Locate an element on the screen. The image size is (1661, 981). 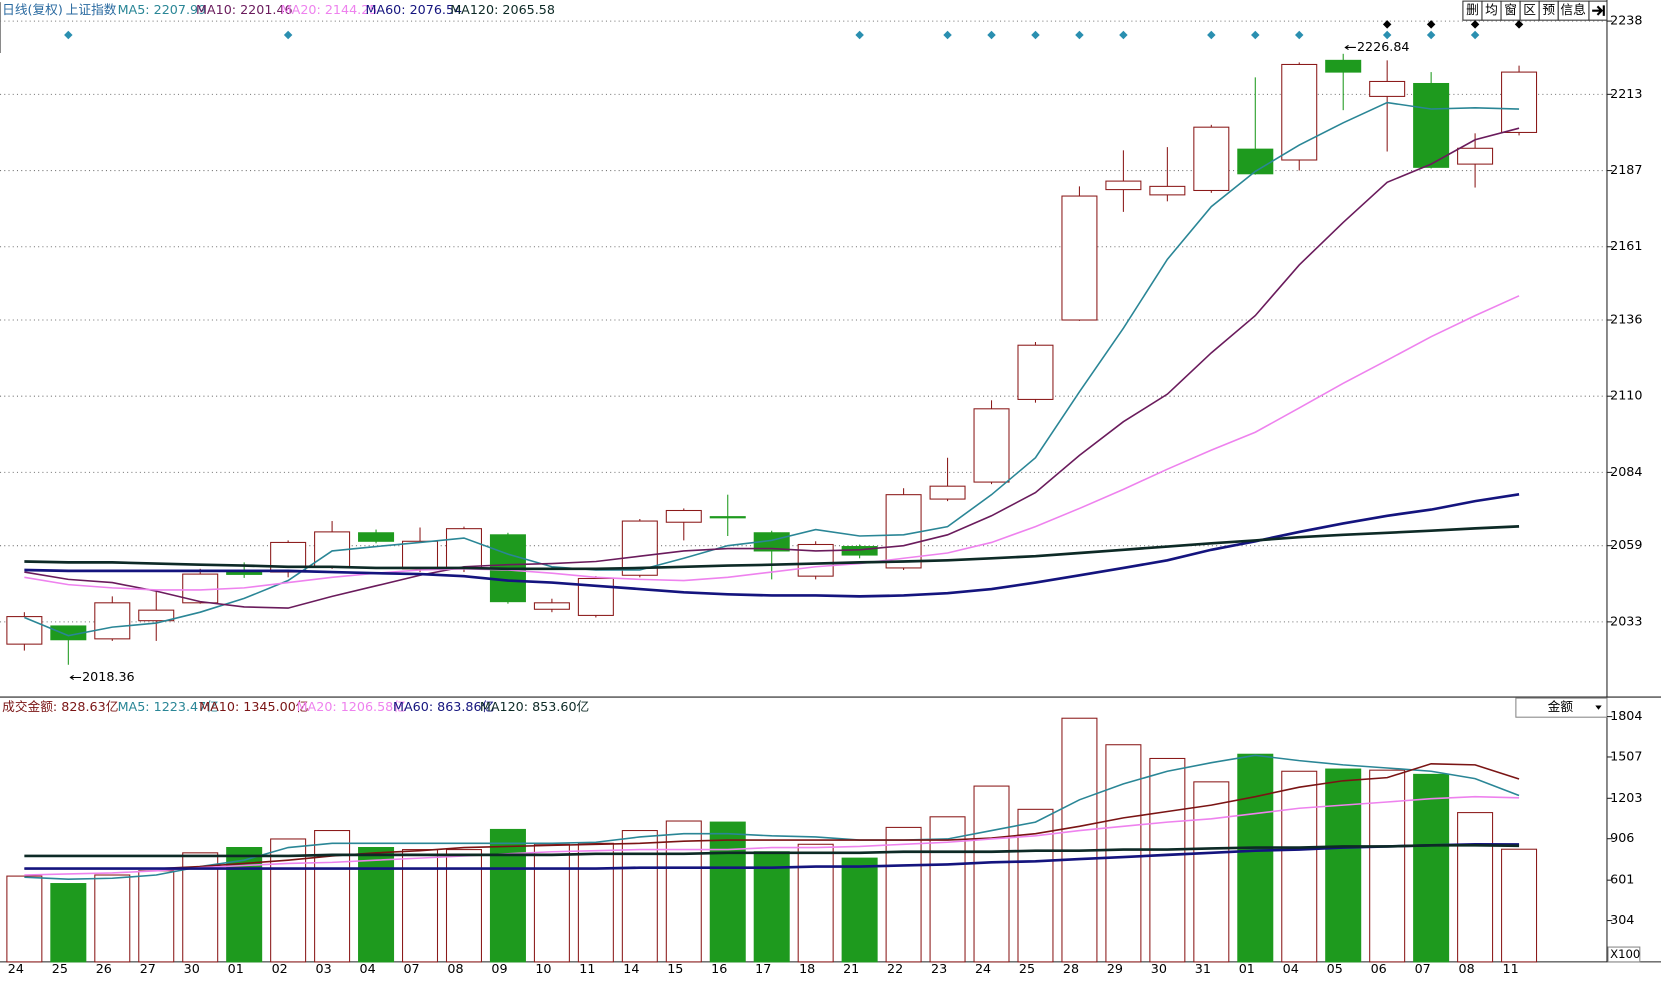
y-tick-label: 2238 is located at coordinates (1626, 20).